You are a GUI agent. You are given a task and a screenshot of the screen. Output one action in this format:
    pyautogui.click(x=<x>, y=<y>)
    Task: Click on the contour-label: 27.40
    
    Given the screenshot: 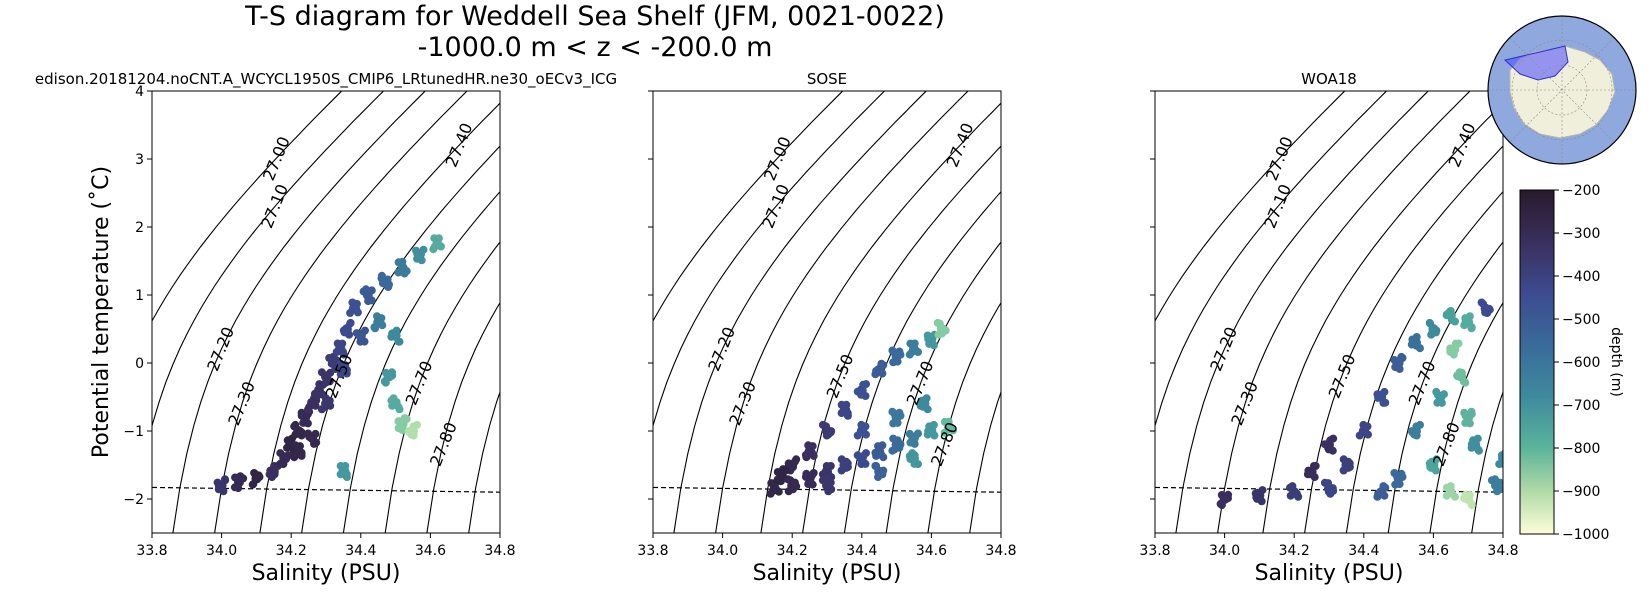 What is the action you would take?
    pyautogui.click(x=1462, y=145)
    